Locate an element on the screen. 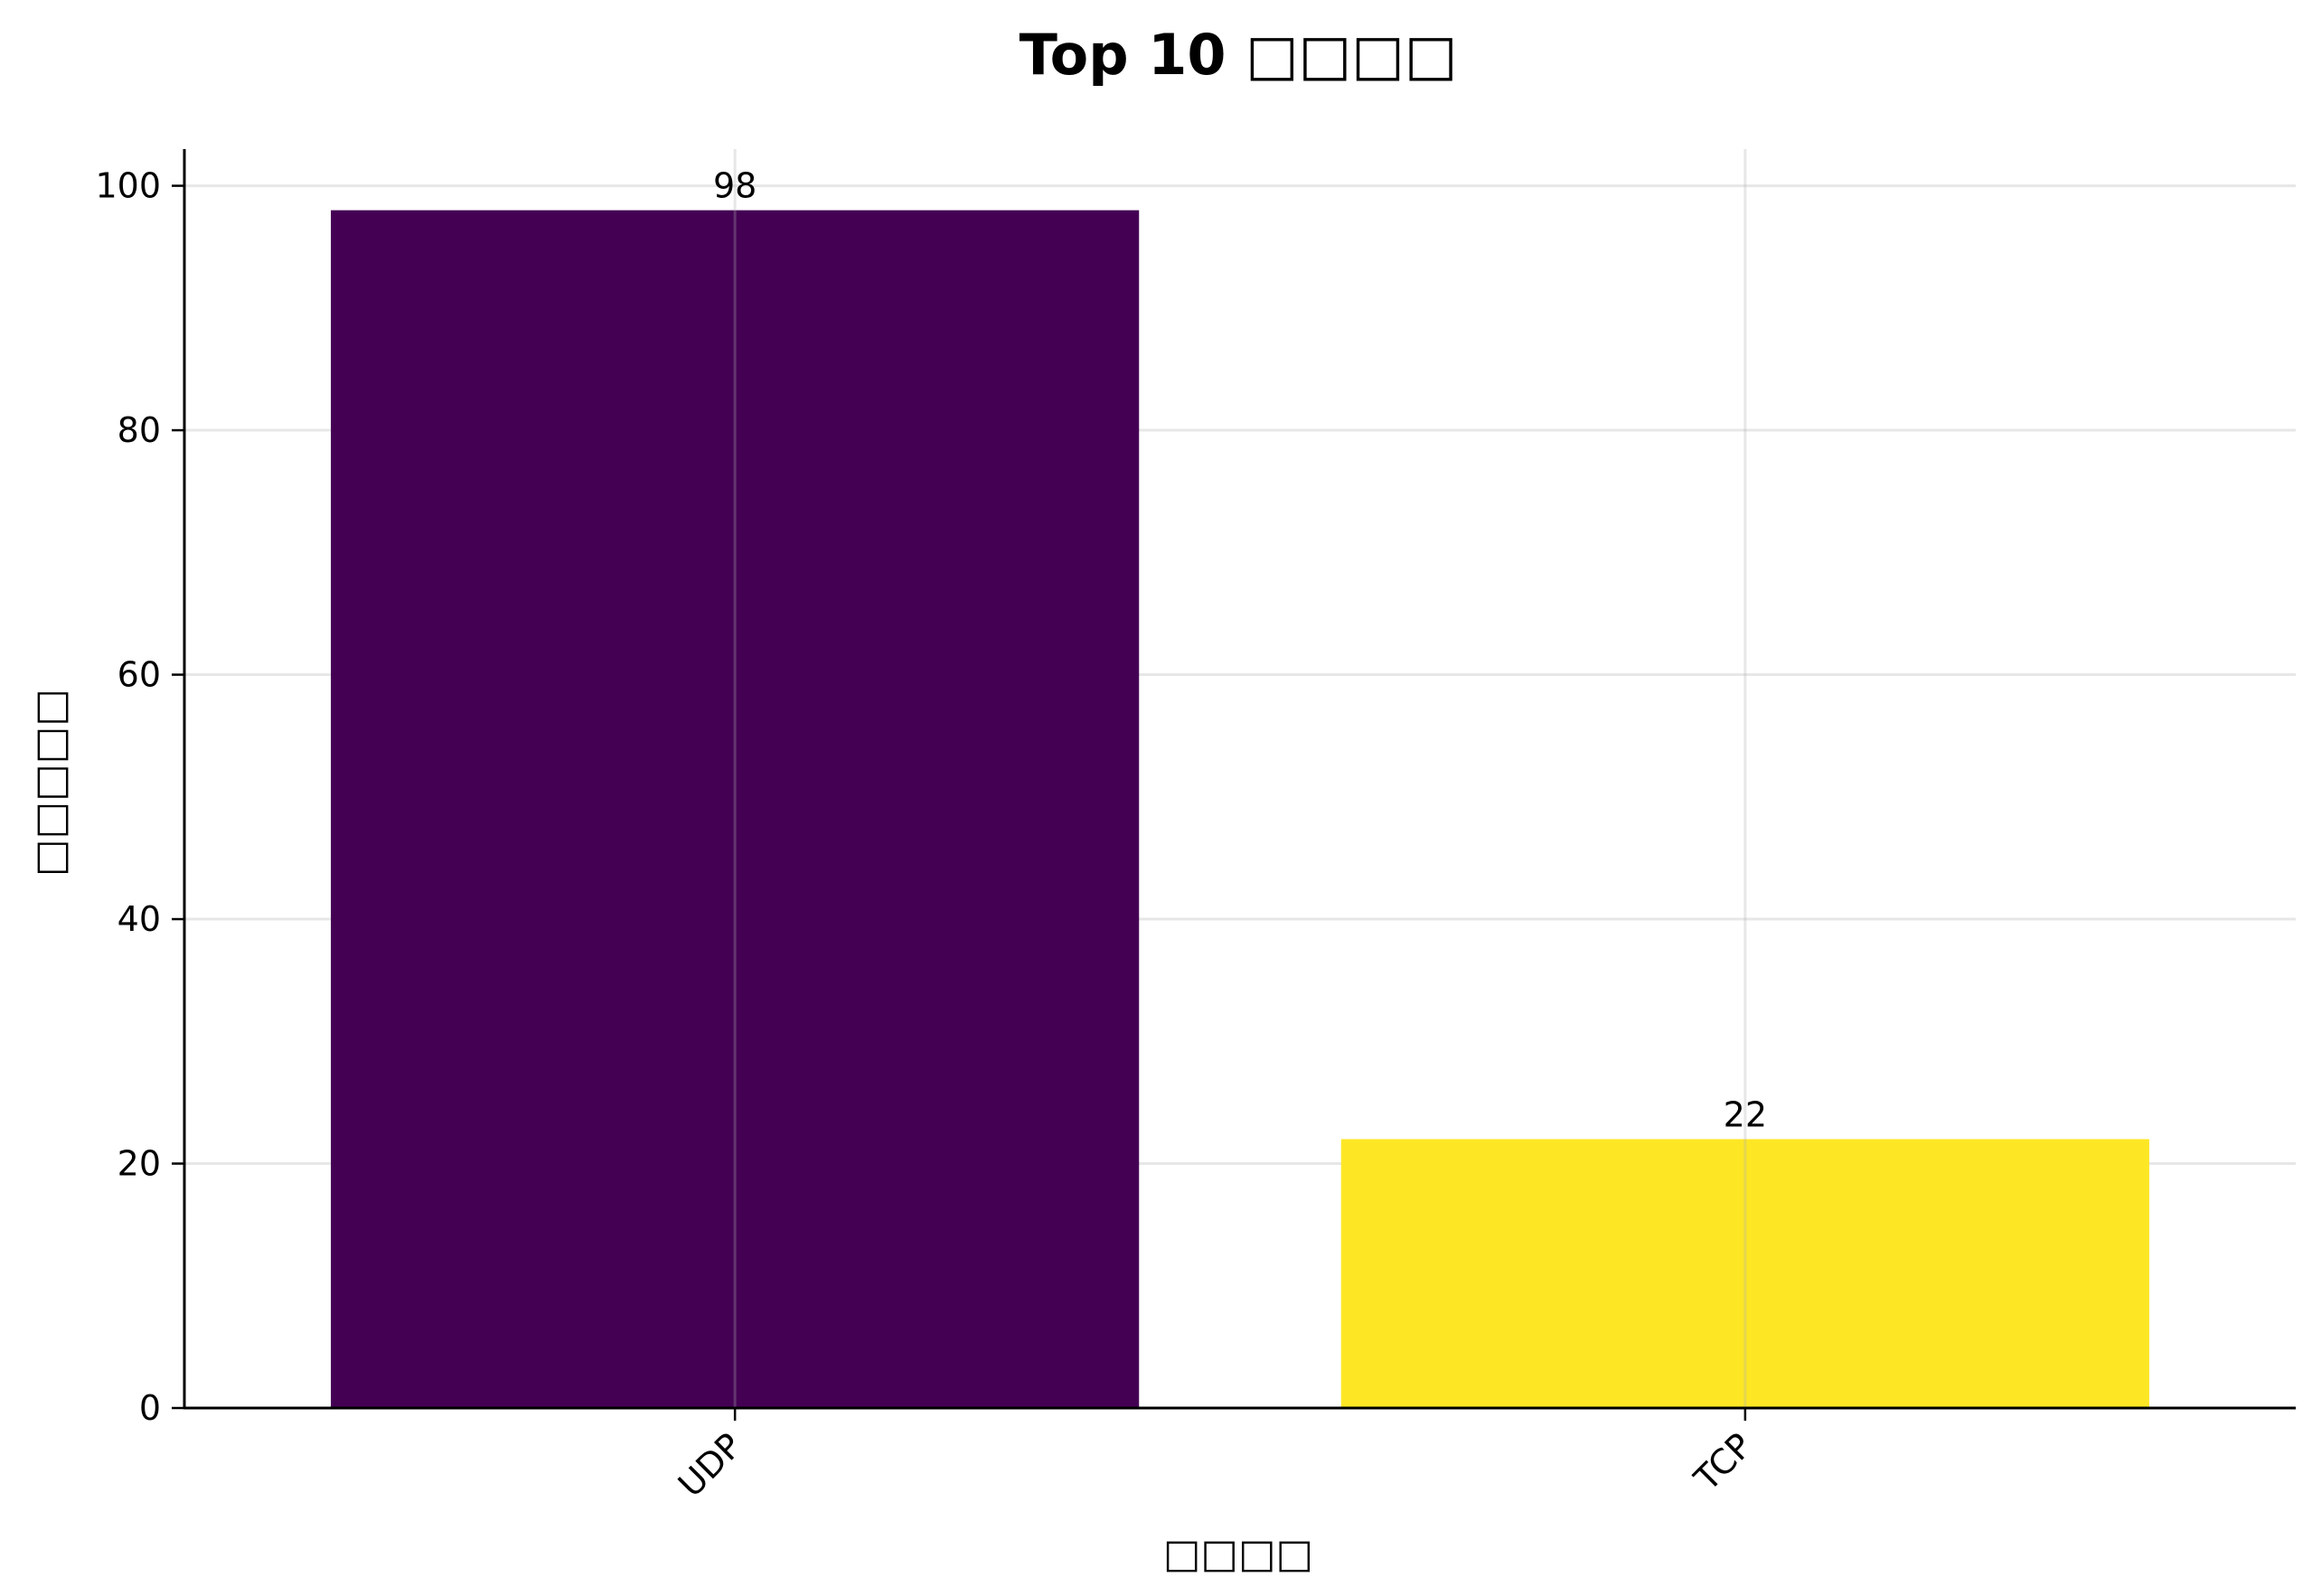  y-tick-label: 40 is located at coordinates (139, 919).